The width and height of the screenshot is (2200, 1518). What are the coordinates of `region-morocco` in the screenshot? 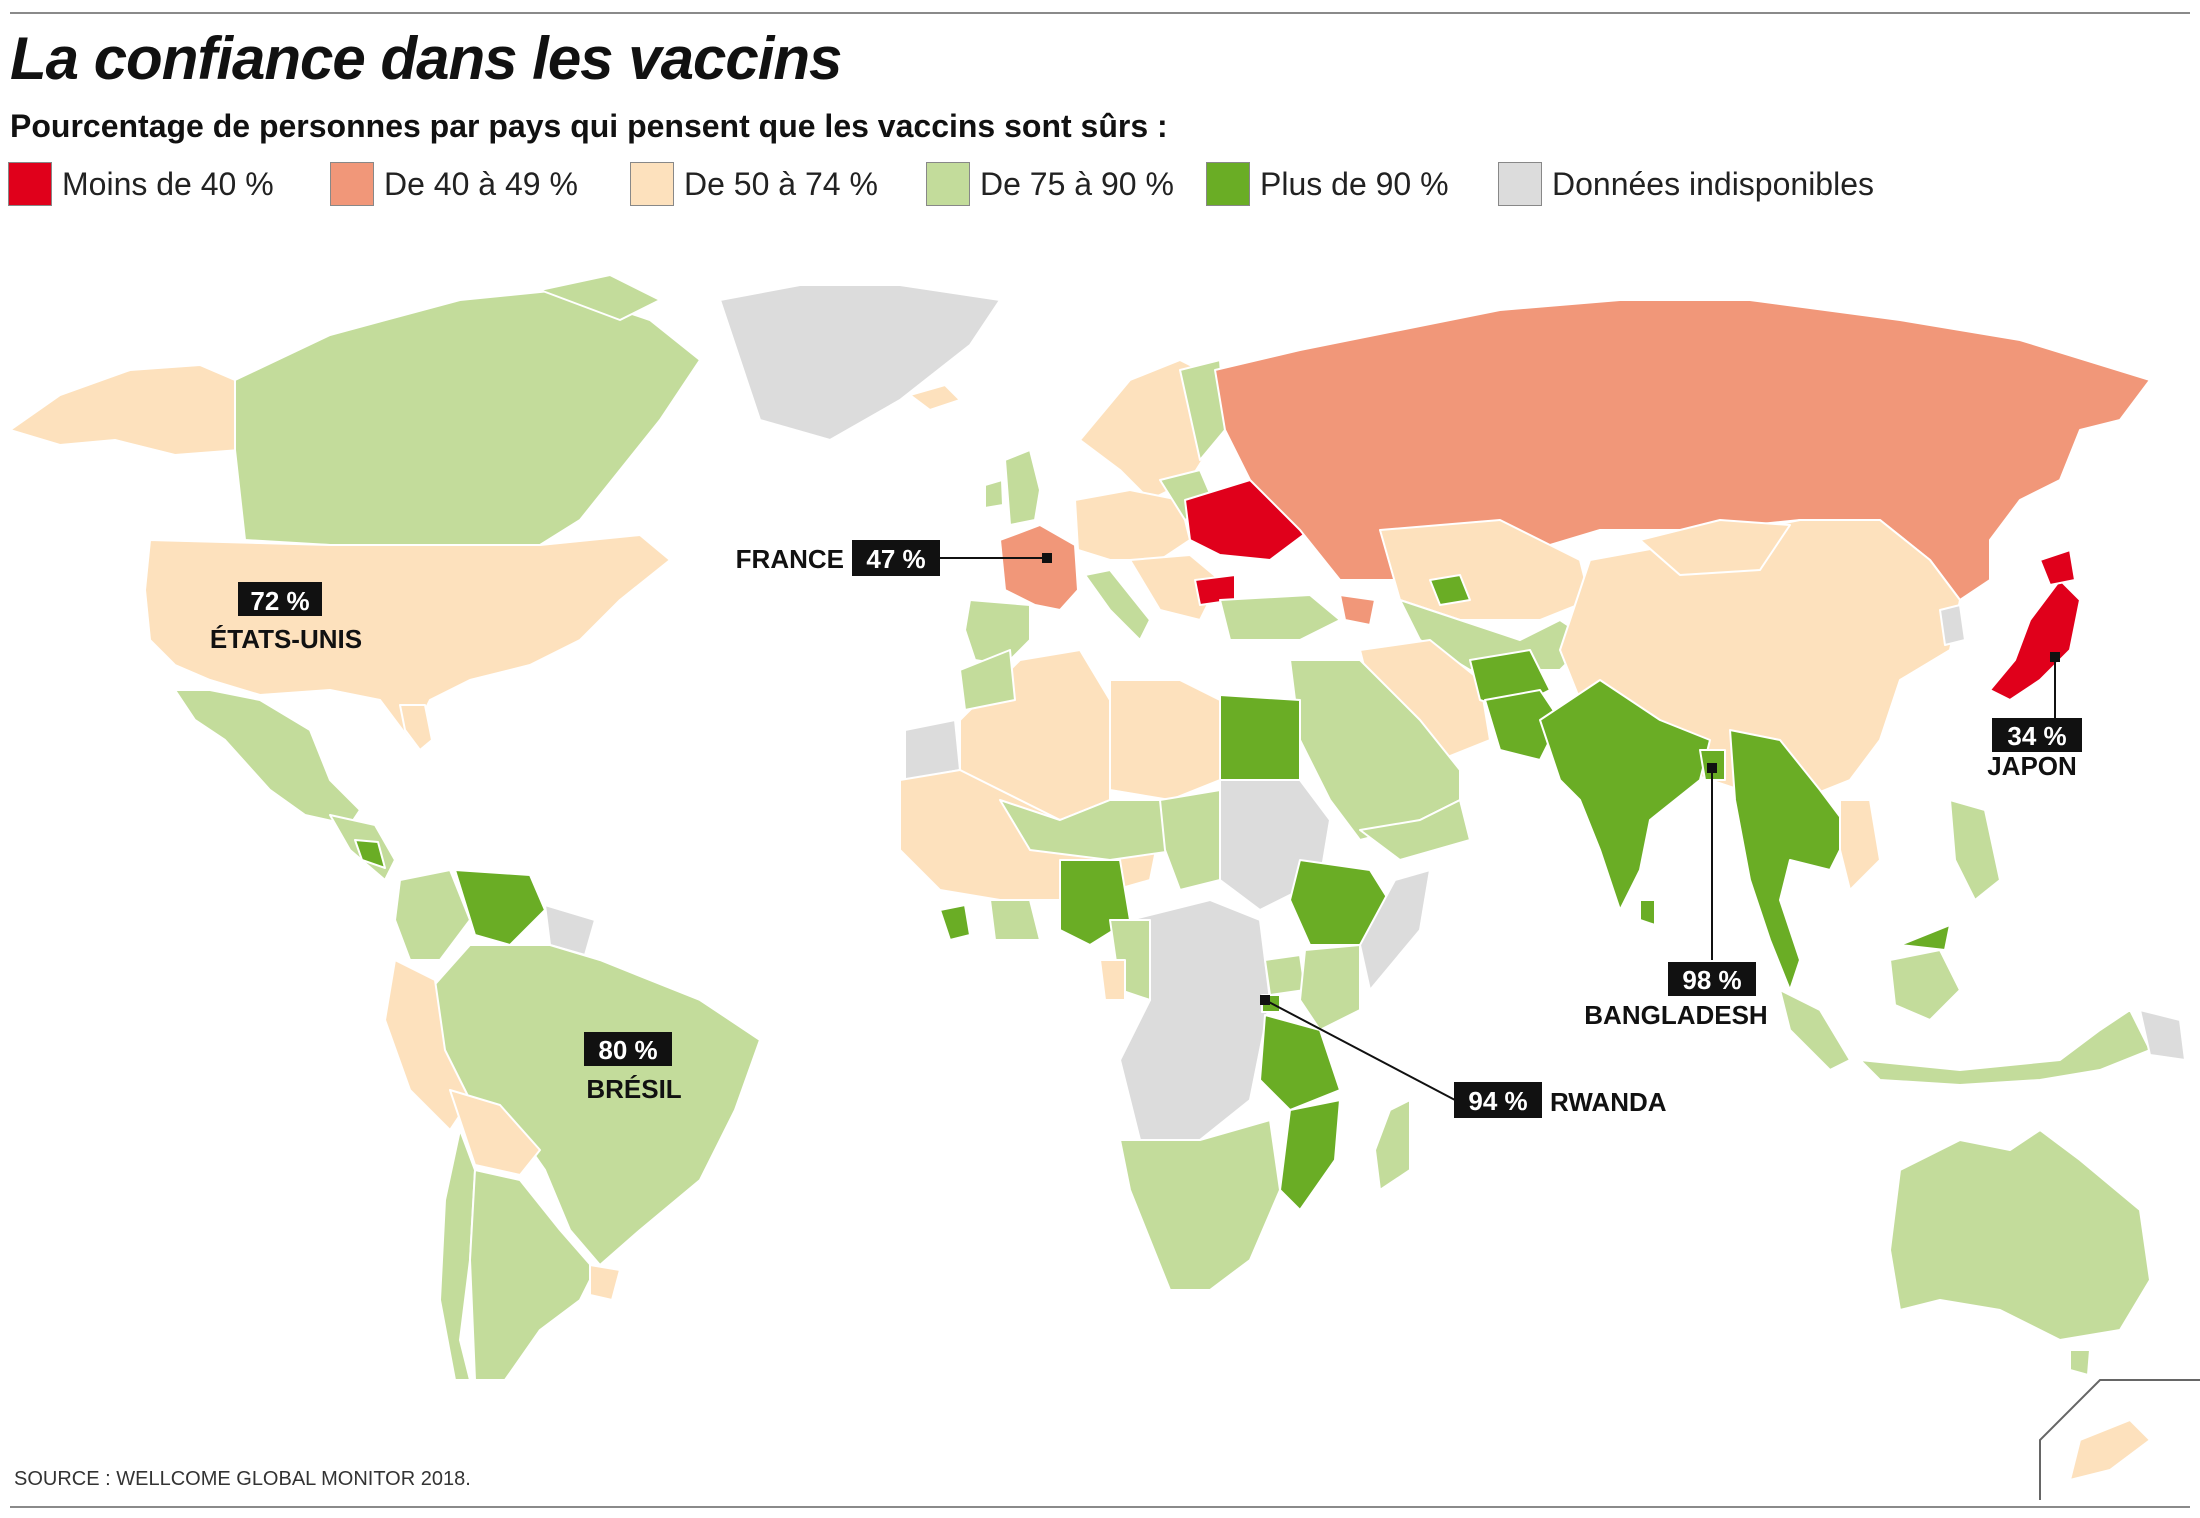 It's located at (987, 680).